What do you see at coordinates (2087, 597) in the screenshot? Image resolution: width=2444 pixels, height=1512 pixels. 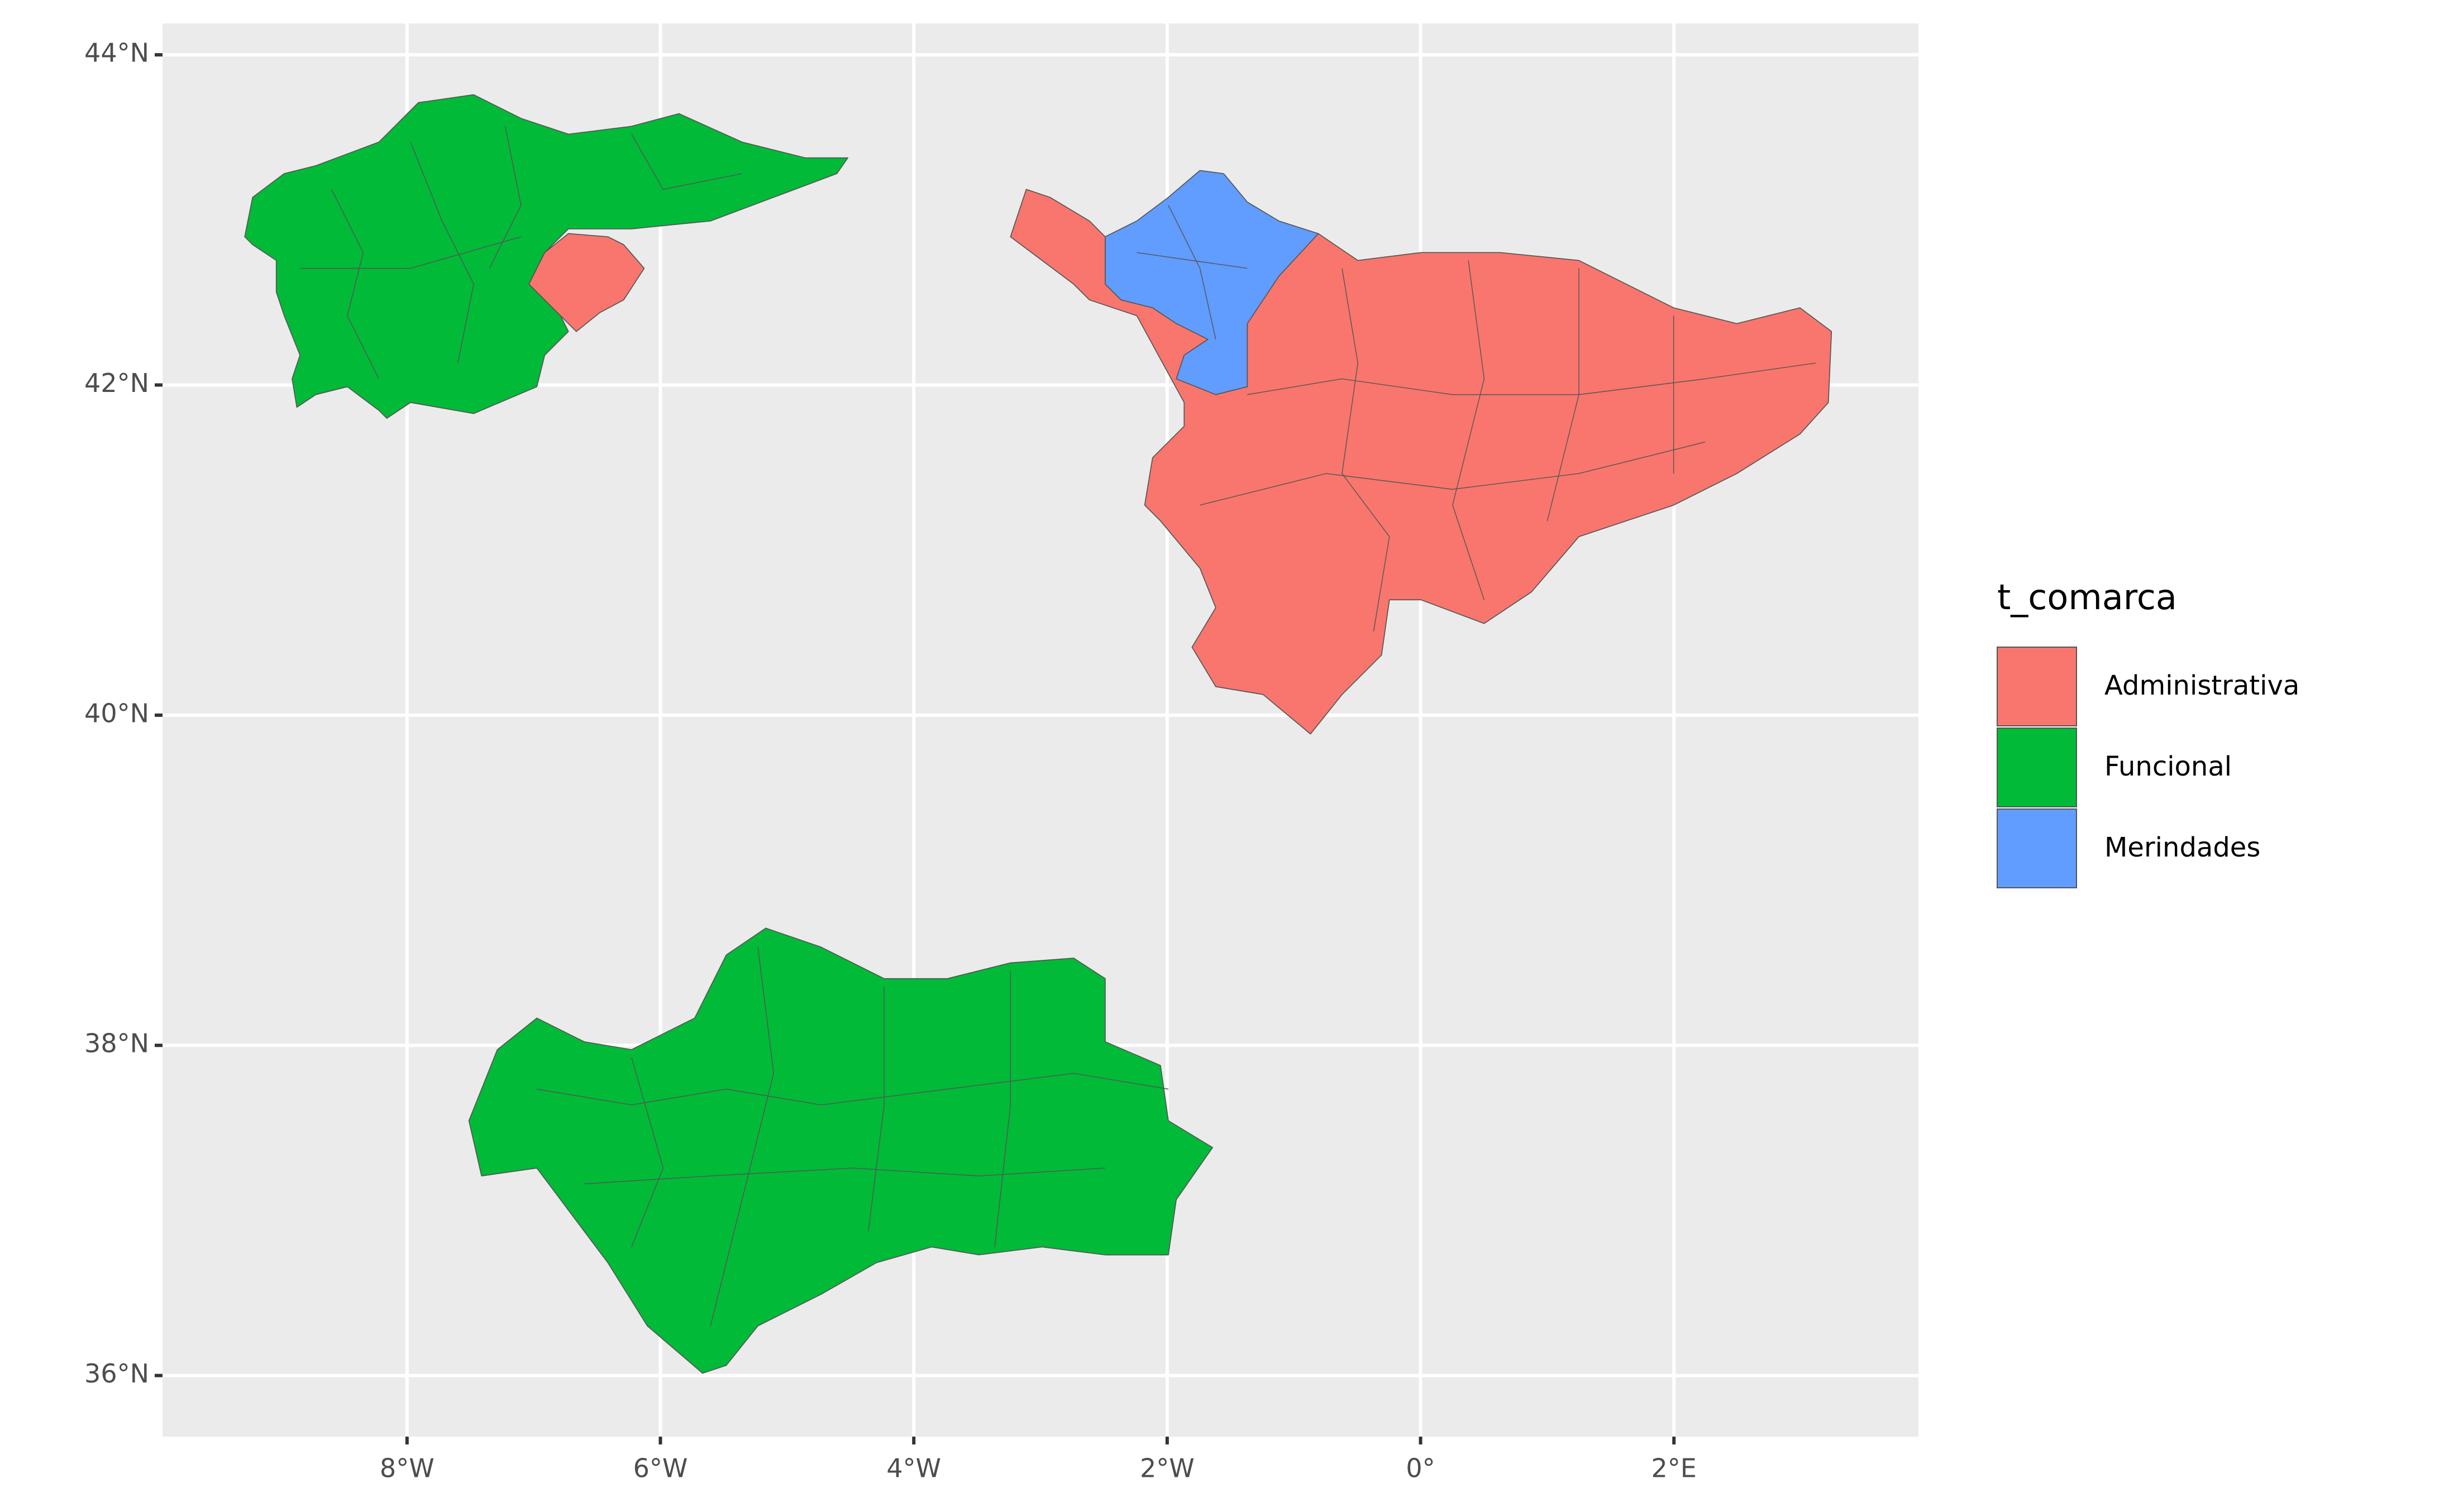 I see `legend-title: t_comarca` at bounding box center [2087, 597].